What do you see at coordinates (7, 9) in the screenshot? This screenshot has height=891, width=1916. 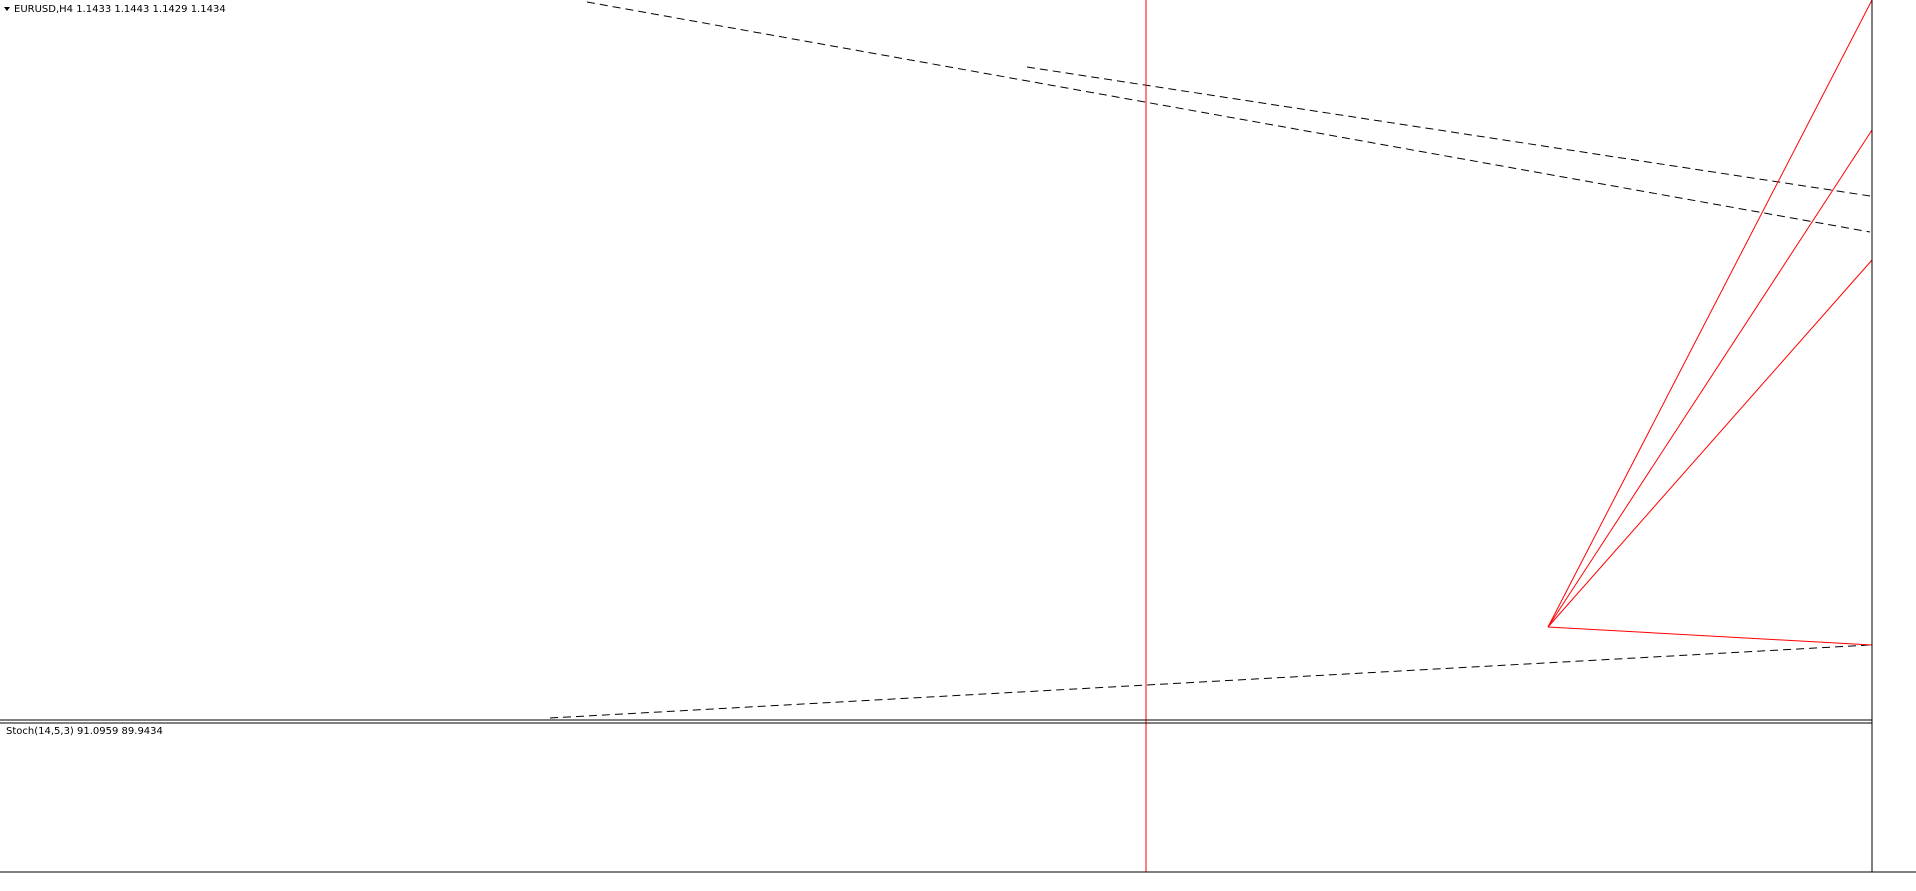 I see `menu-triangle` at bounding box center [7, 9].